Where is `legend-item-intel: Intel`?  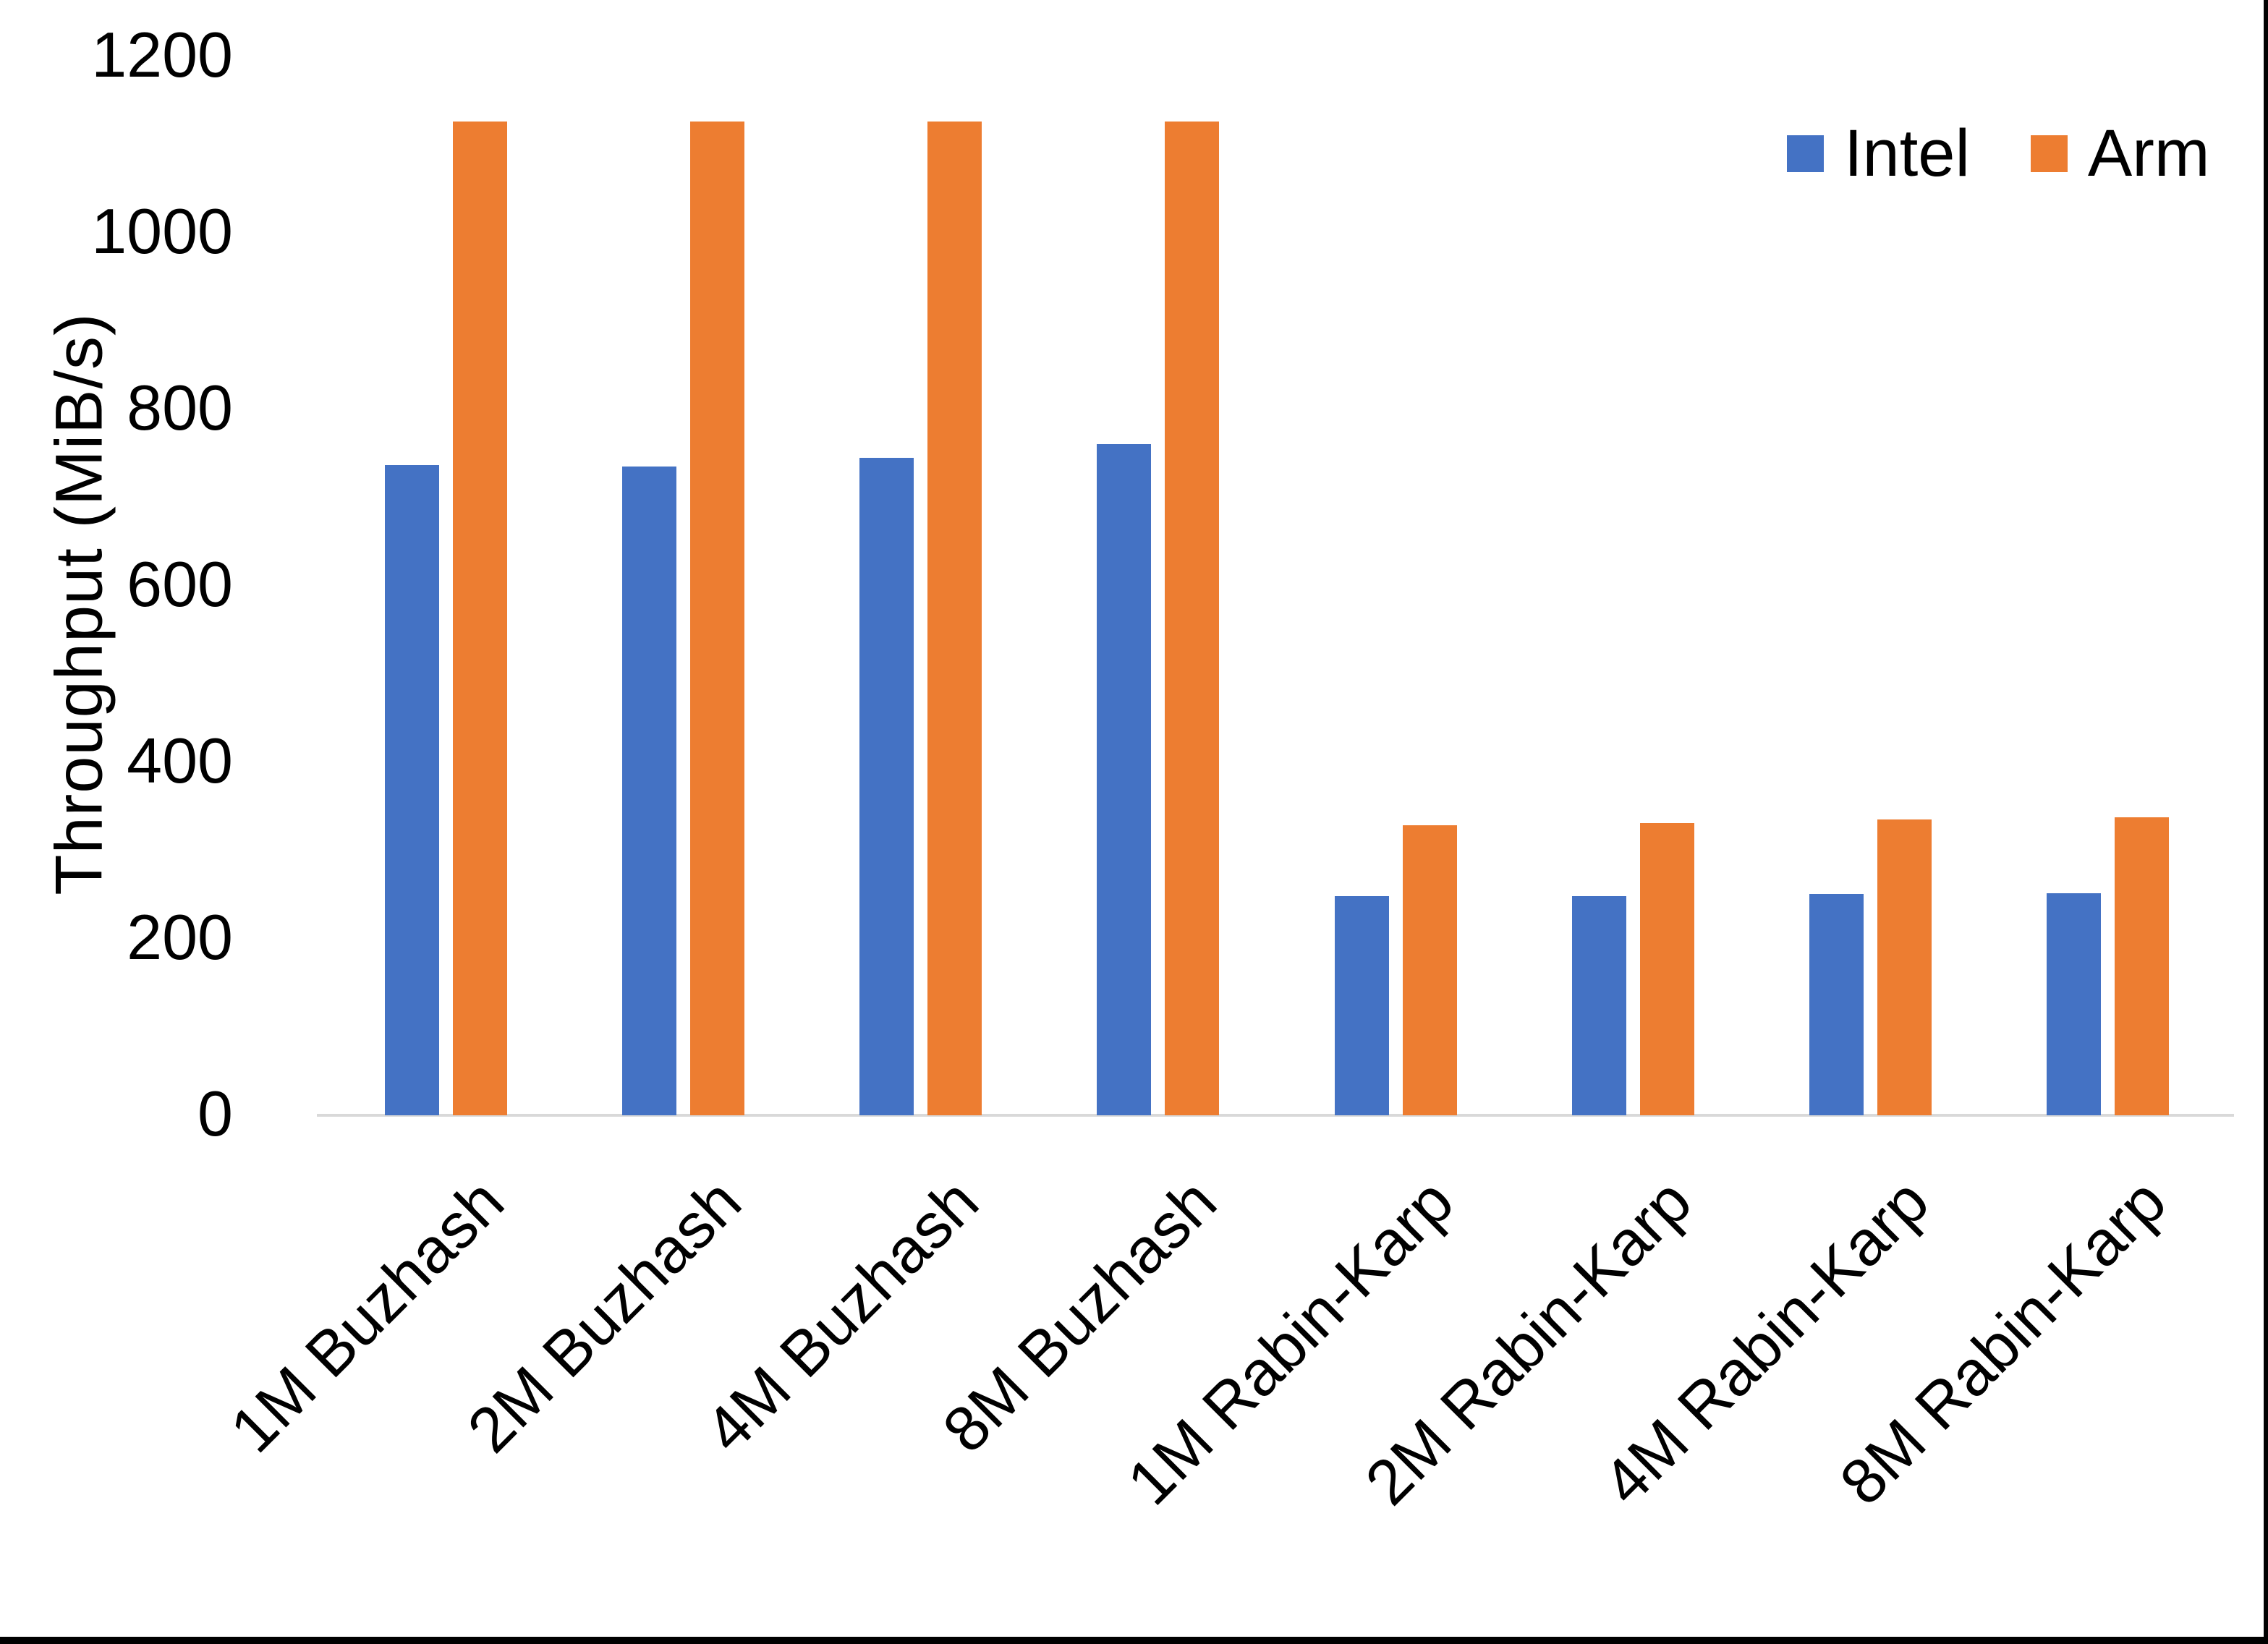 legend-item-intel: Intel is located at coordinates (1879, 153).